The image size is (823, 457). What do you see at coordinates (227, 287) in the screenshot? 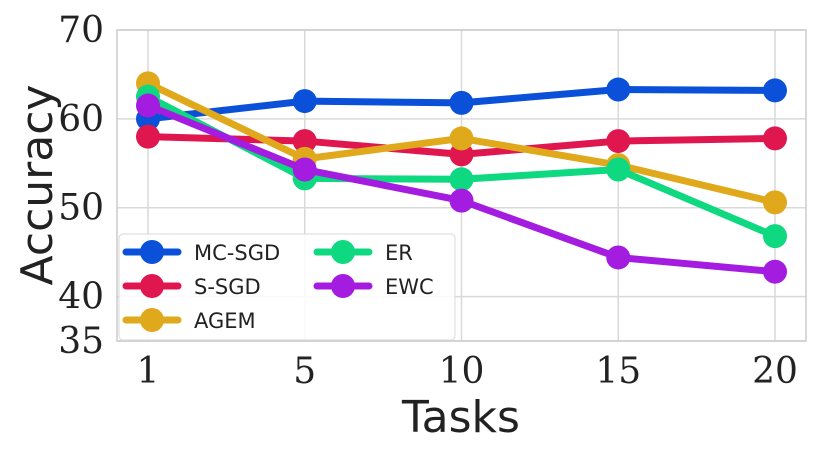
I see `legend-label: S-SGD` at bounding box center [227, 287].